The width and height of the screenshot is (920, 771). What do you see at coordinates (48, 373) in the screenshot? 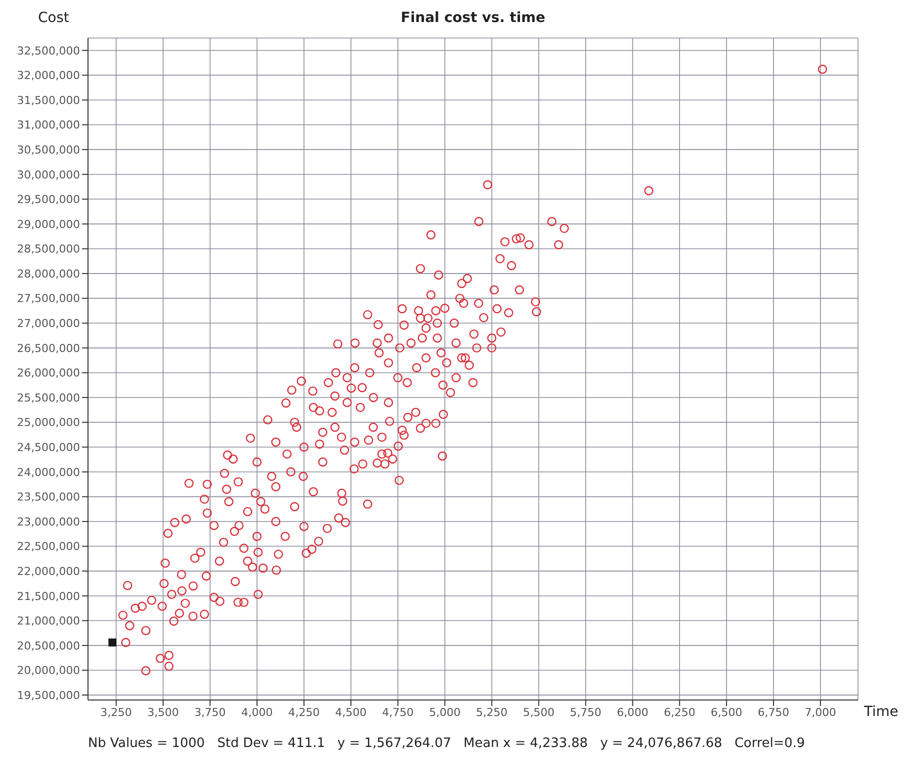
I see `y-tick-label: 26,000,000` at bounding box center [48, 373].